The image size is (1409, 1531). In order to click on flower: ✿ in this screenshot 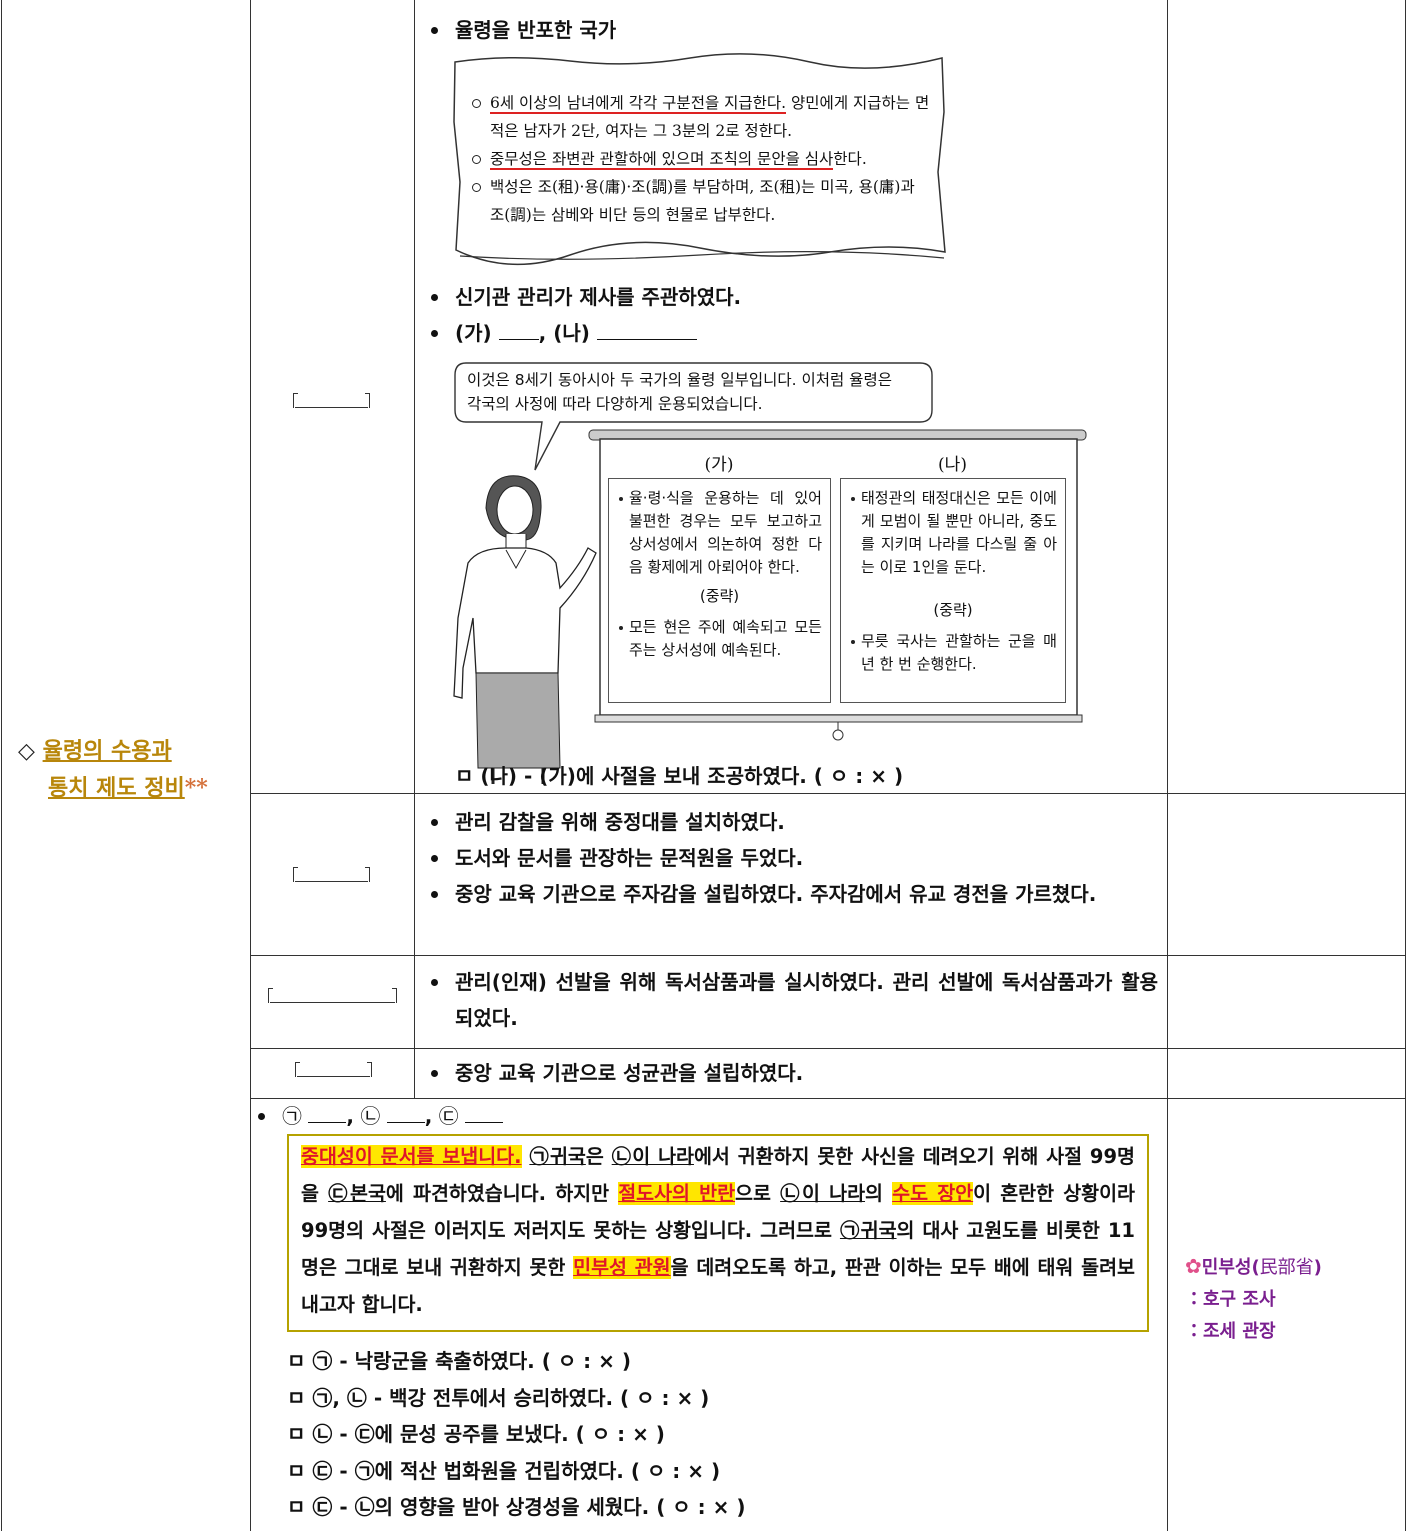, I will do `click(1193, 1266)`.